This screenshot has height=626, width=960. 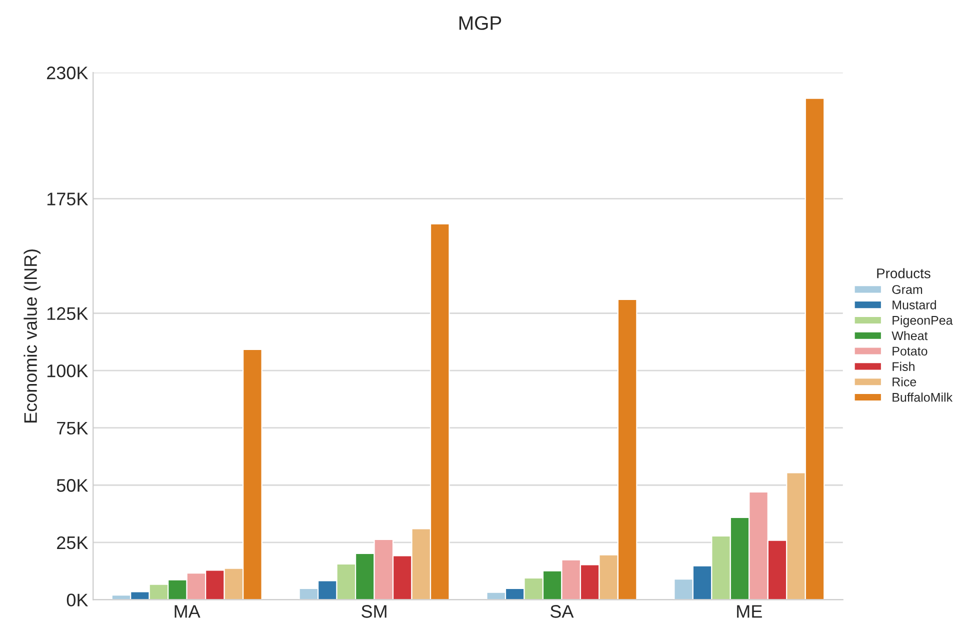 I want to click on y-axis-title: Economic value (INR), so click(x=32, y=335).